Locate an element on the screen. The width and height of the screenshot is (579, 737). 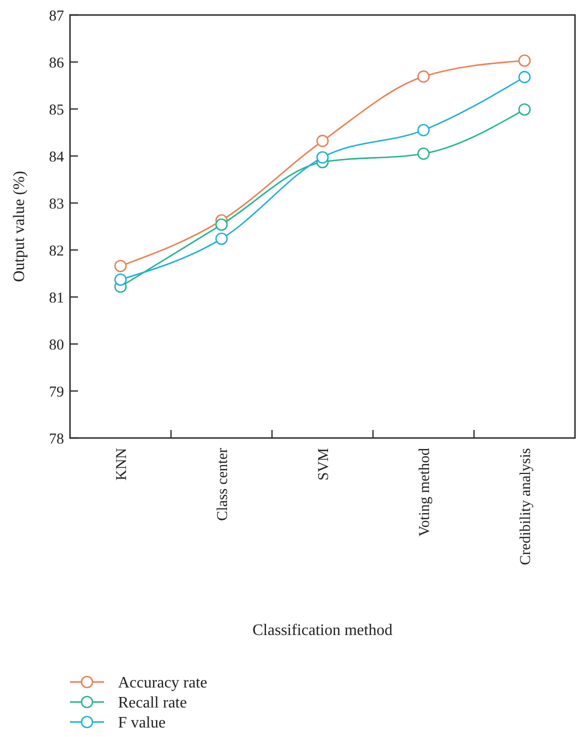
y-tick-label: 81 is located at coordinates (56, 298).